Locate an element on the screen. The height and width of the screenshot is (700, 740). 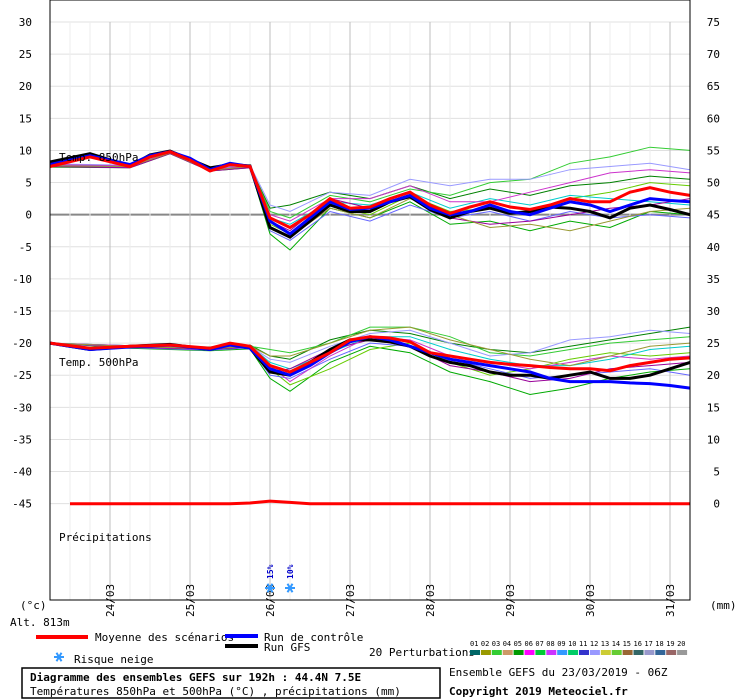
perturbation-legend: 01 02 03 04 05 06 07 08 09 10 11 12 13 14 15 16 17 18 19 20 is located at coordinates (579, 647).